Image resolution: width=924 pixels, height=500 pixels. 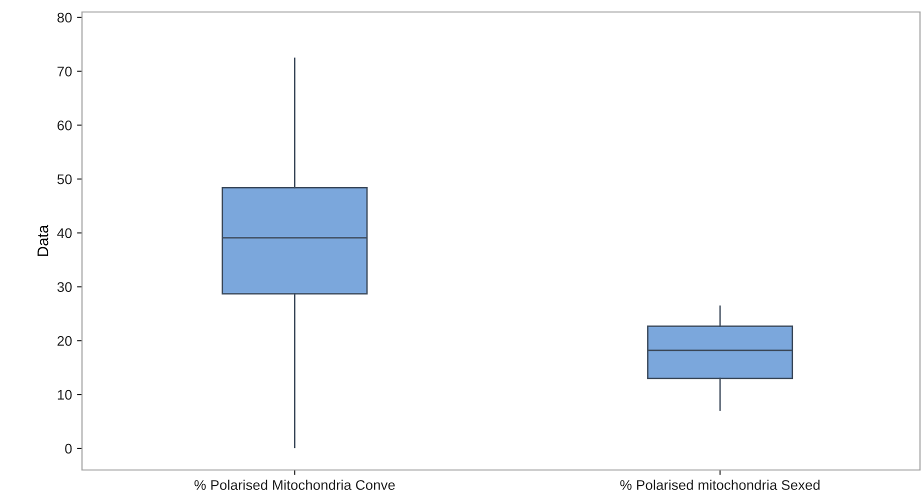 I want to click on y-tick-label: 20, so click(x=65, y=341).